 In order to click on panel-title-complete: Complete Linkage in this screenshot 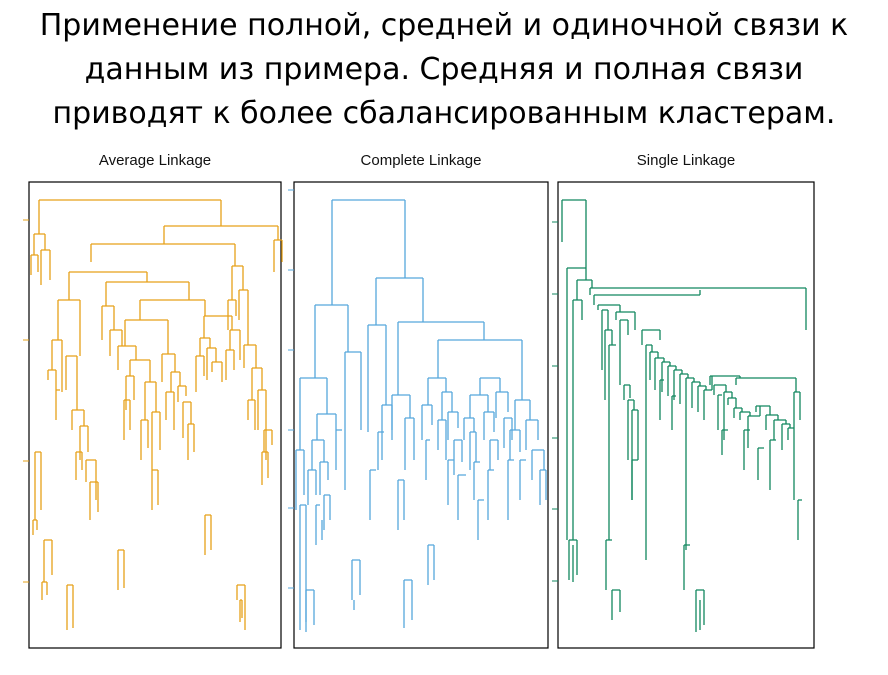, I will do `click(421, 160)`.